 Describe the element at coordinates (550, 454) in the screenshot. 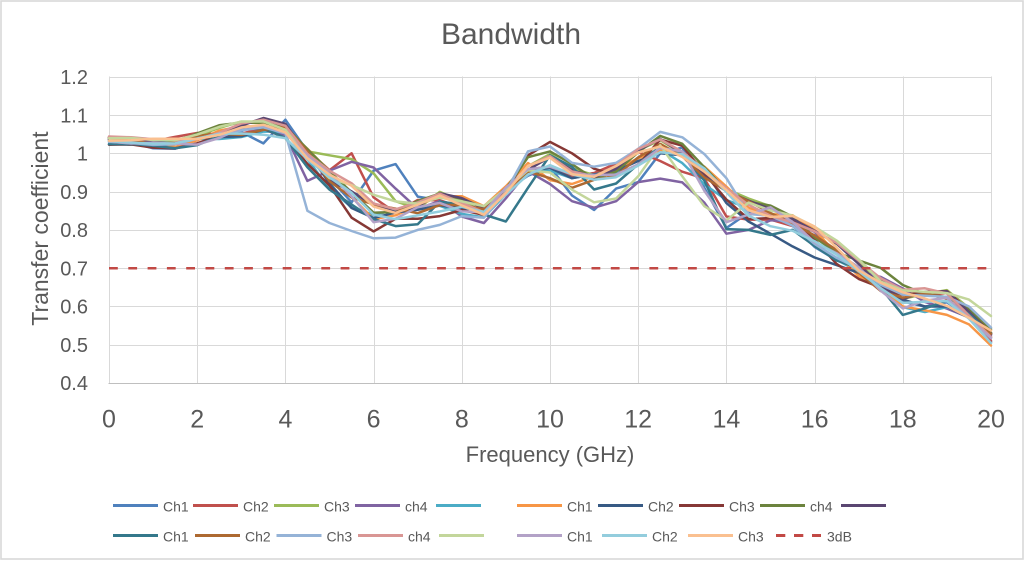

I see `svg-text: Frequency (GHz)` at that location.